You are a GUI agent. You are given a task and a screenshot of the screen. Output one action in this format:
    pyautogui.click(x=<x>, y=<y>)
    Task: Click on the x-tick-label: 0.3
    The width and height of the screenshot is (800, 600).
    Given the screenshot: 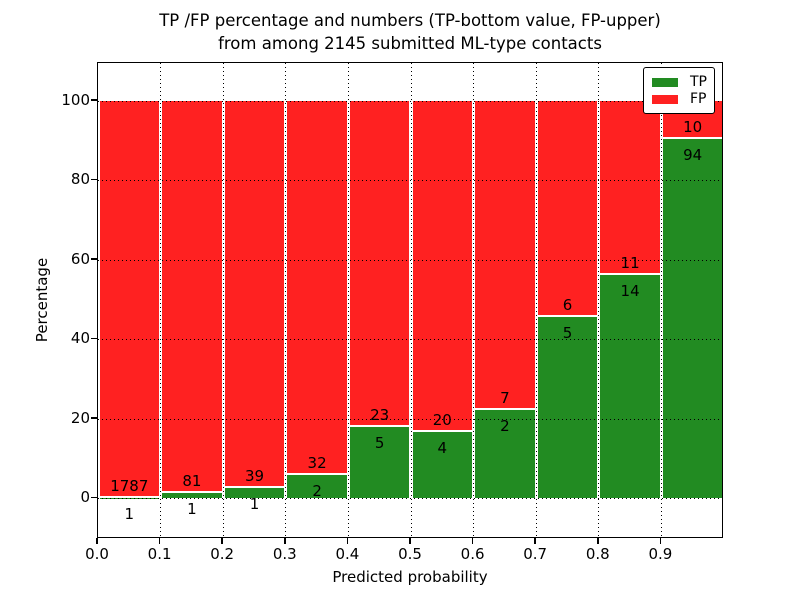 What is the action you would take?
    pyautogui.click(x=284, y=554)
    